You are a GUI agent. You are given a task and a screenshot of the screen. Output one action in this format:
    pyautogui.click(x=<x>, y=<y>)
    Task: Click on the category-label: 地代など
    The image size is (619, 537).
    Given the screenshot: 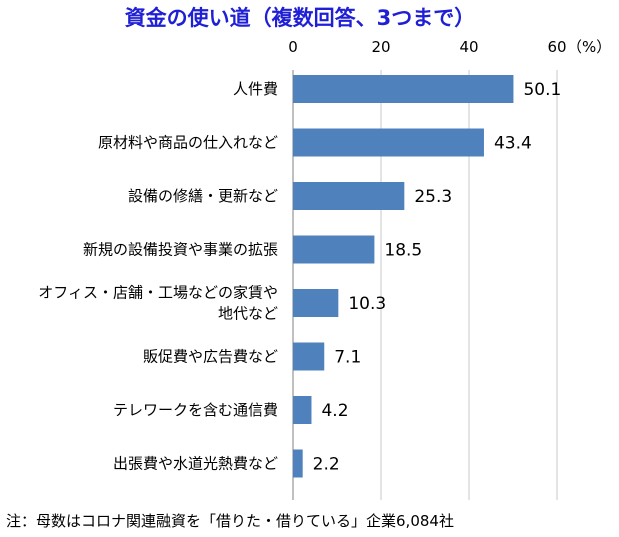 What is the action you would take?
    pyautogui.click(x=248, y=314)
    